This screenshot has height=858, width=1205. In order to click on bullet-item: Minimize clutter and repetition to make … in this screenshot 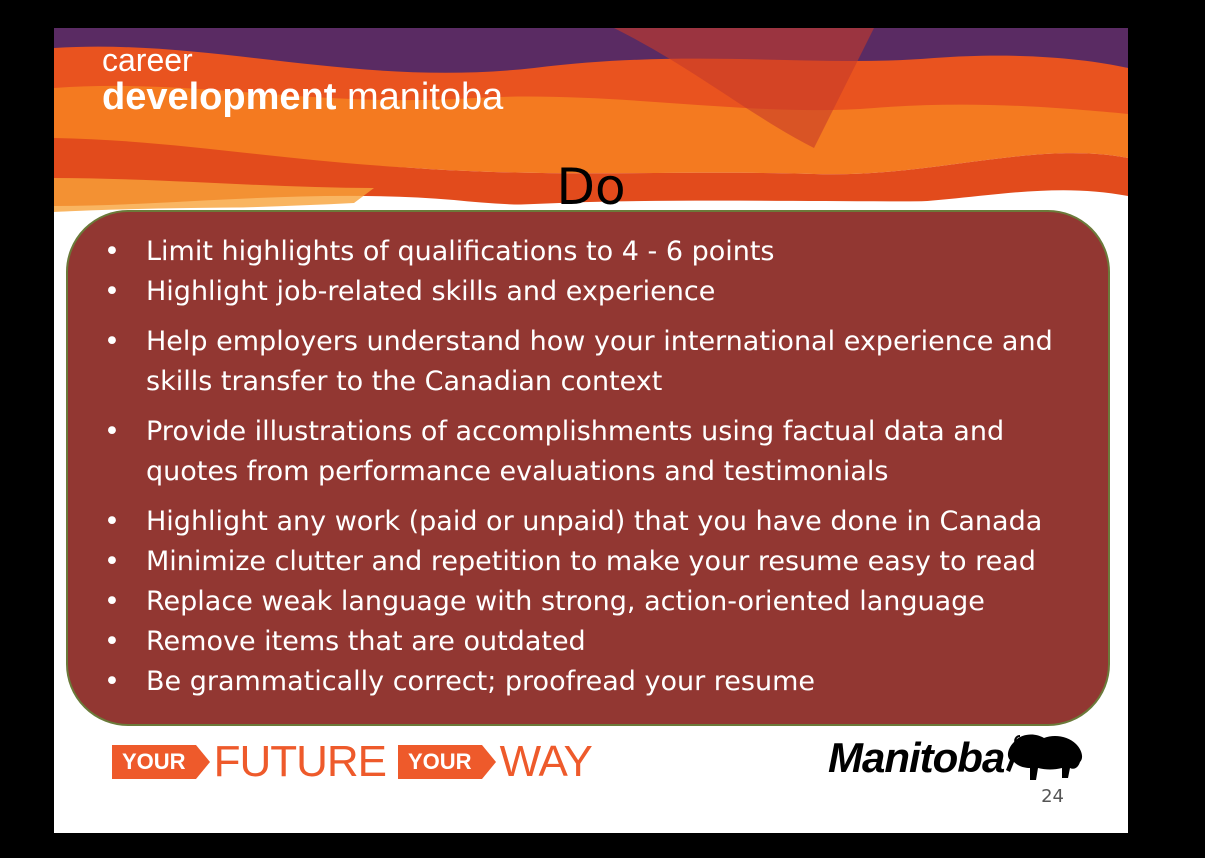, I will do `click(593, 562)`.